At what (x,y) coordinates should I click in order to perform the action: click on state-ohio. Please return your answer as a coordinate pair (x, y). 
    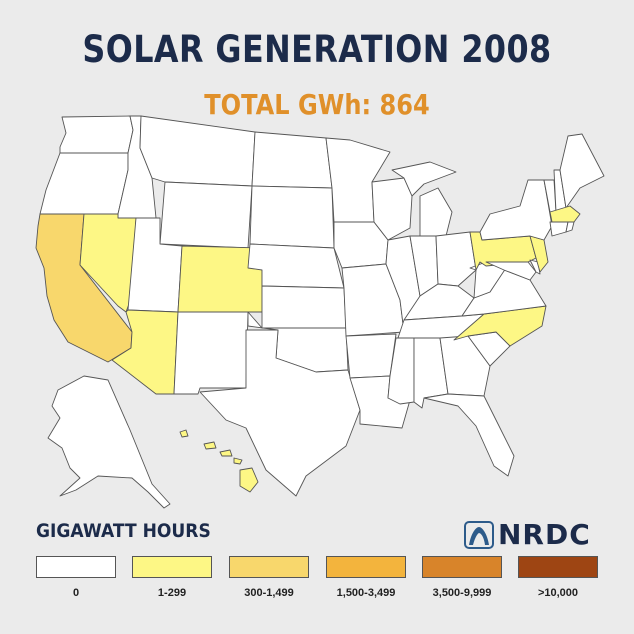
    Looking at the image, I should click on (456, 259).